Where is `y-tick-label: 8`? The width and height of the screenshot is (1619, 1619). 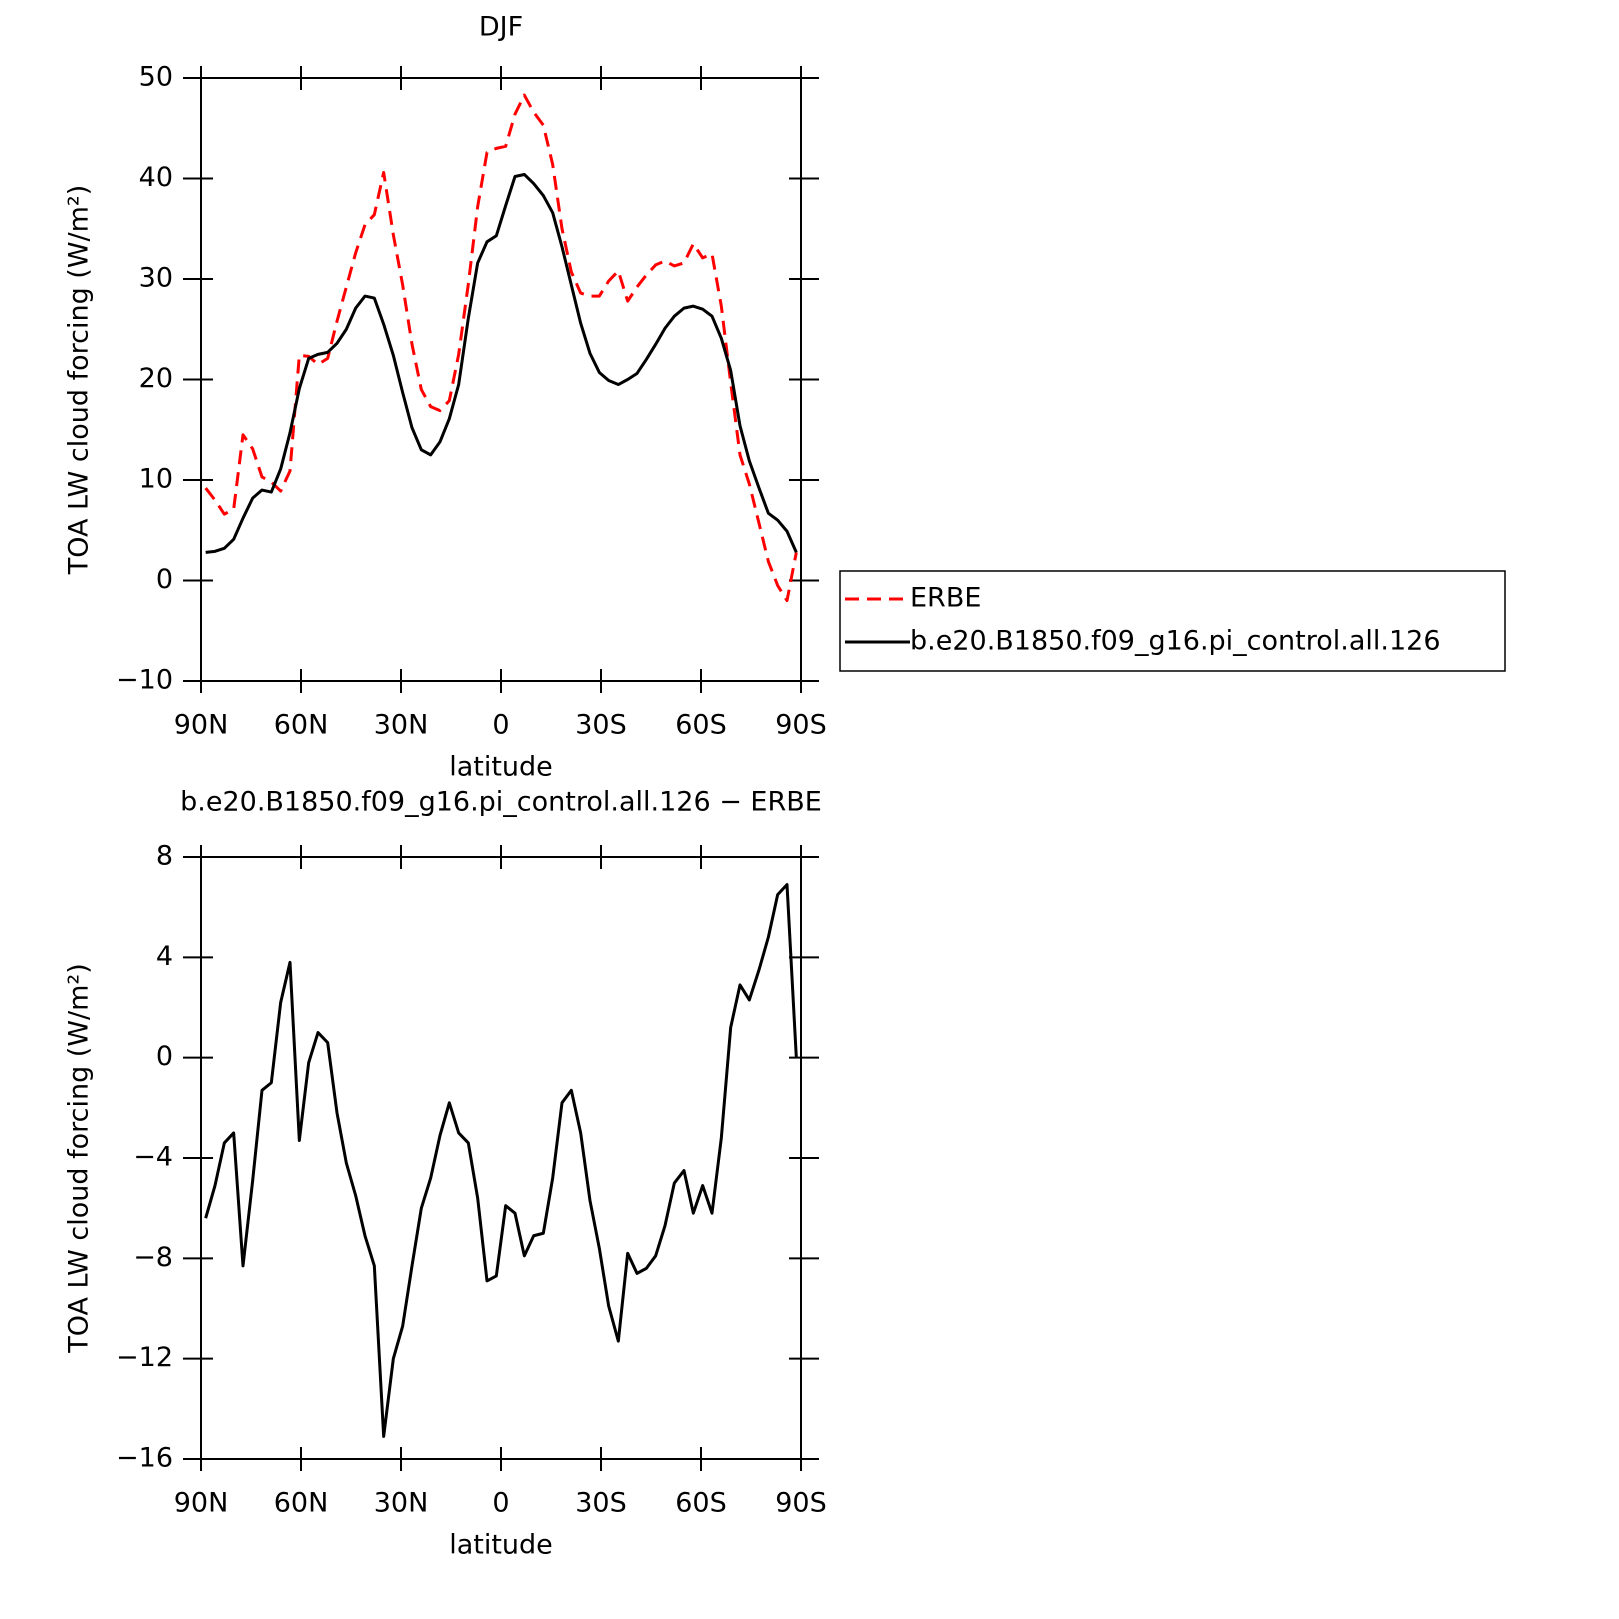
y-tick-label: 8 is located at coordinates (164, 856).